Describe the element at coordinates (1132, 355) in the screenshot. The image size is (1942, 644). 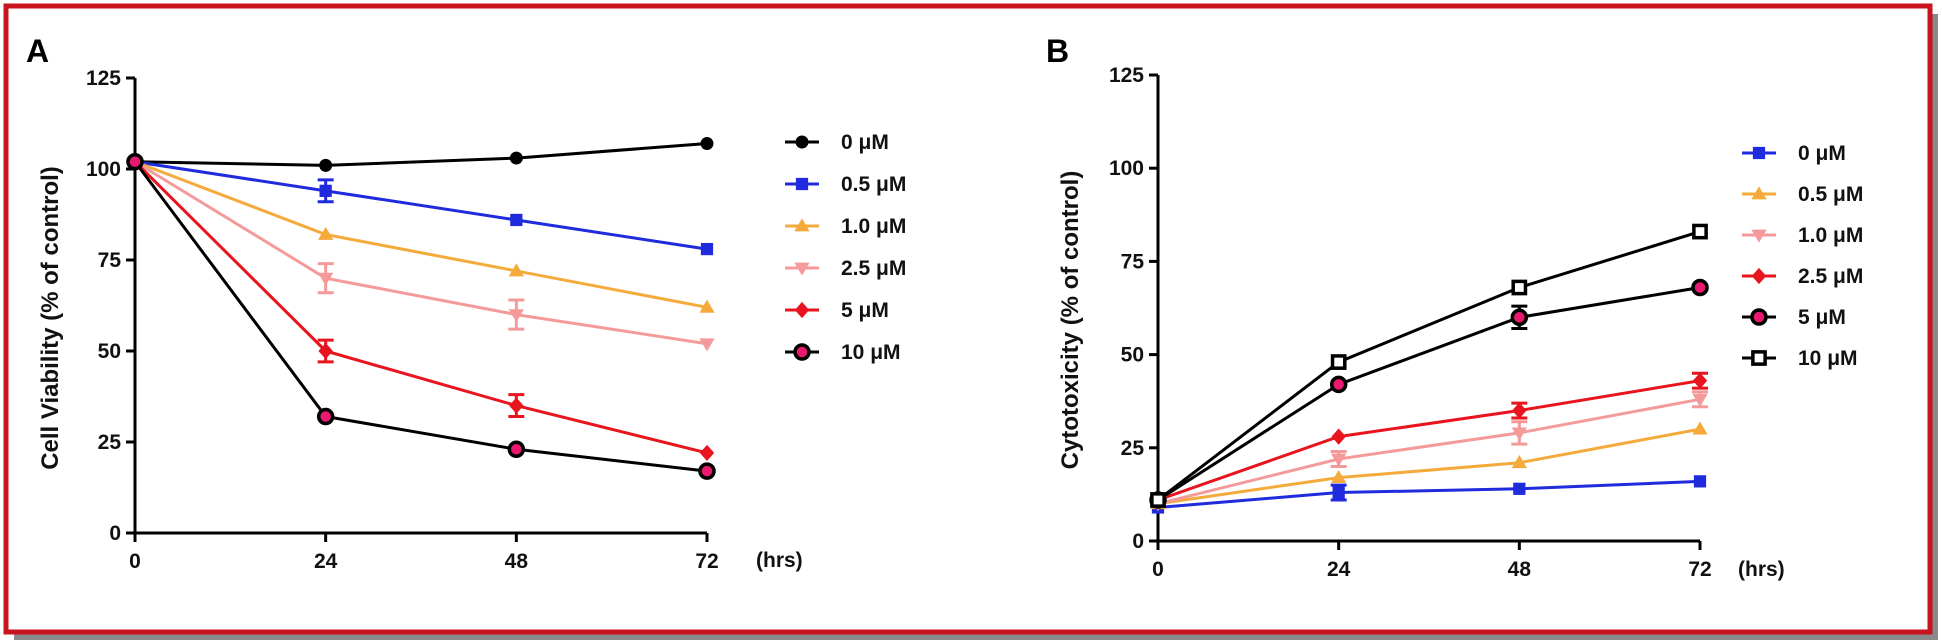
I see `y-tick-label-b: 50` at that location.